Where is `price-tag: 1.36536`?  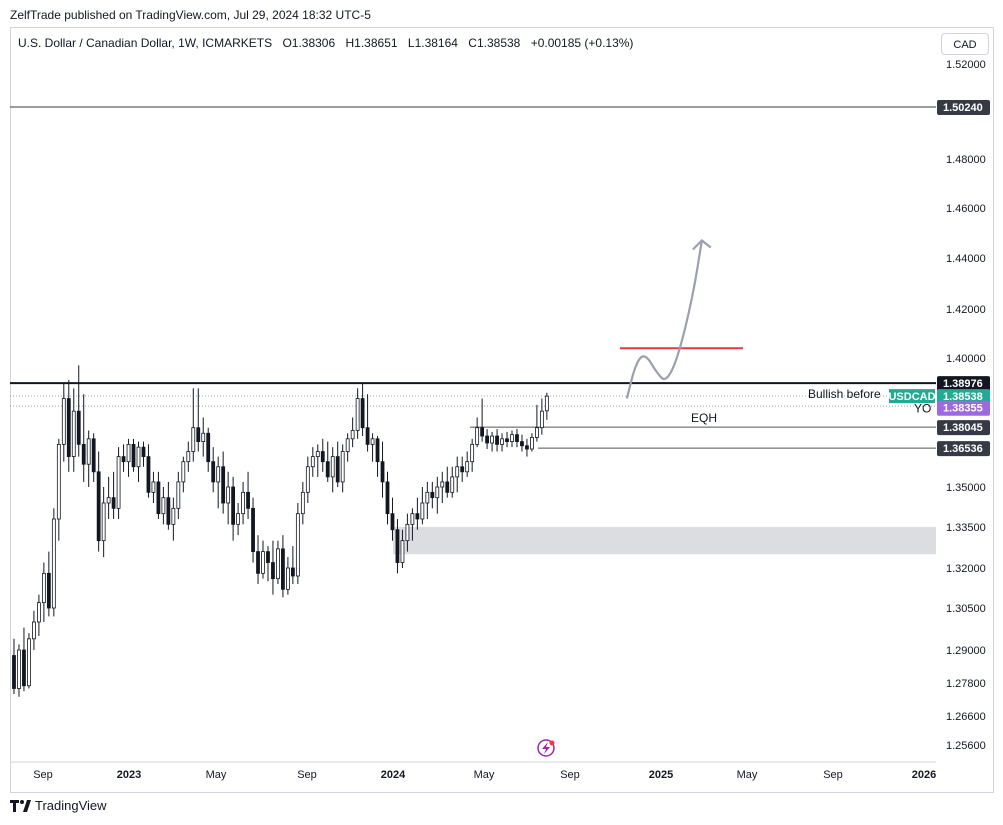
price-tag: 1.36536 is located at coordinates (963, 449).